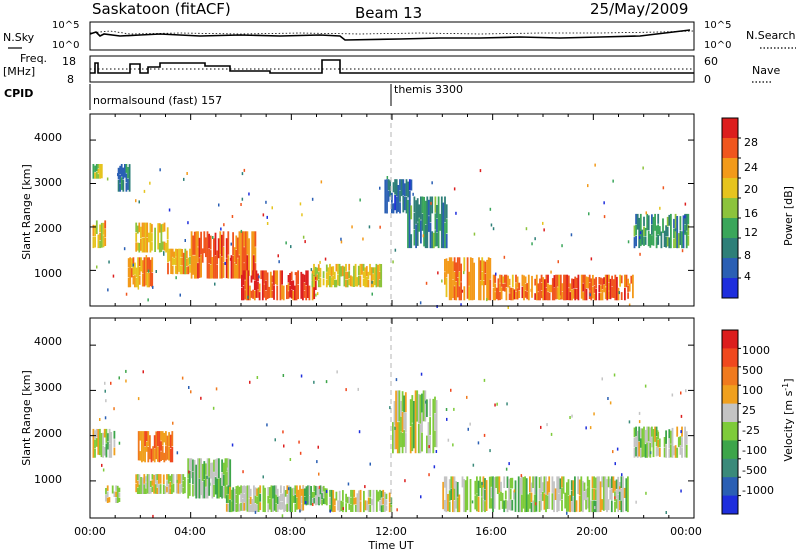  Describe the element at coordinates (752, 370) in the screenshot. I see `velocity-cbar-tick-1: 500` at that location.